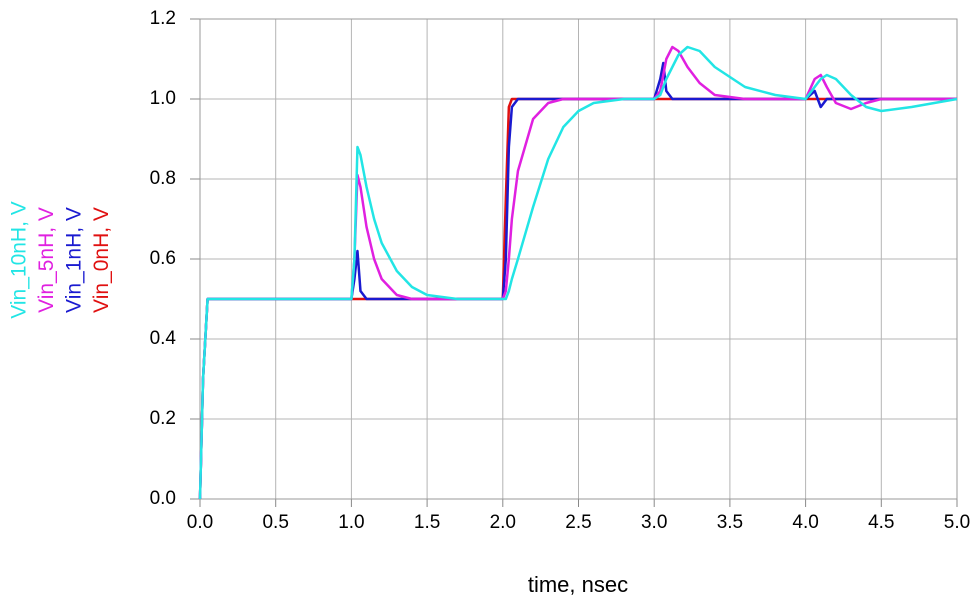  Describe the element at coordinates (163, 18) in the screenshot. I see `y-tick-label: 1.2` at that location.